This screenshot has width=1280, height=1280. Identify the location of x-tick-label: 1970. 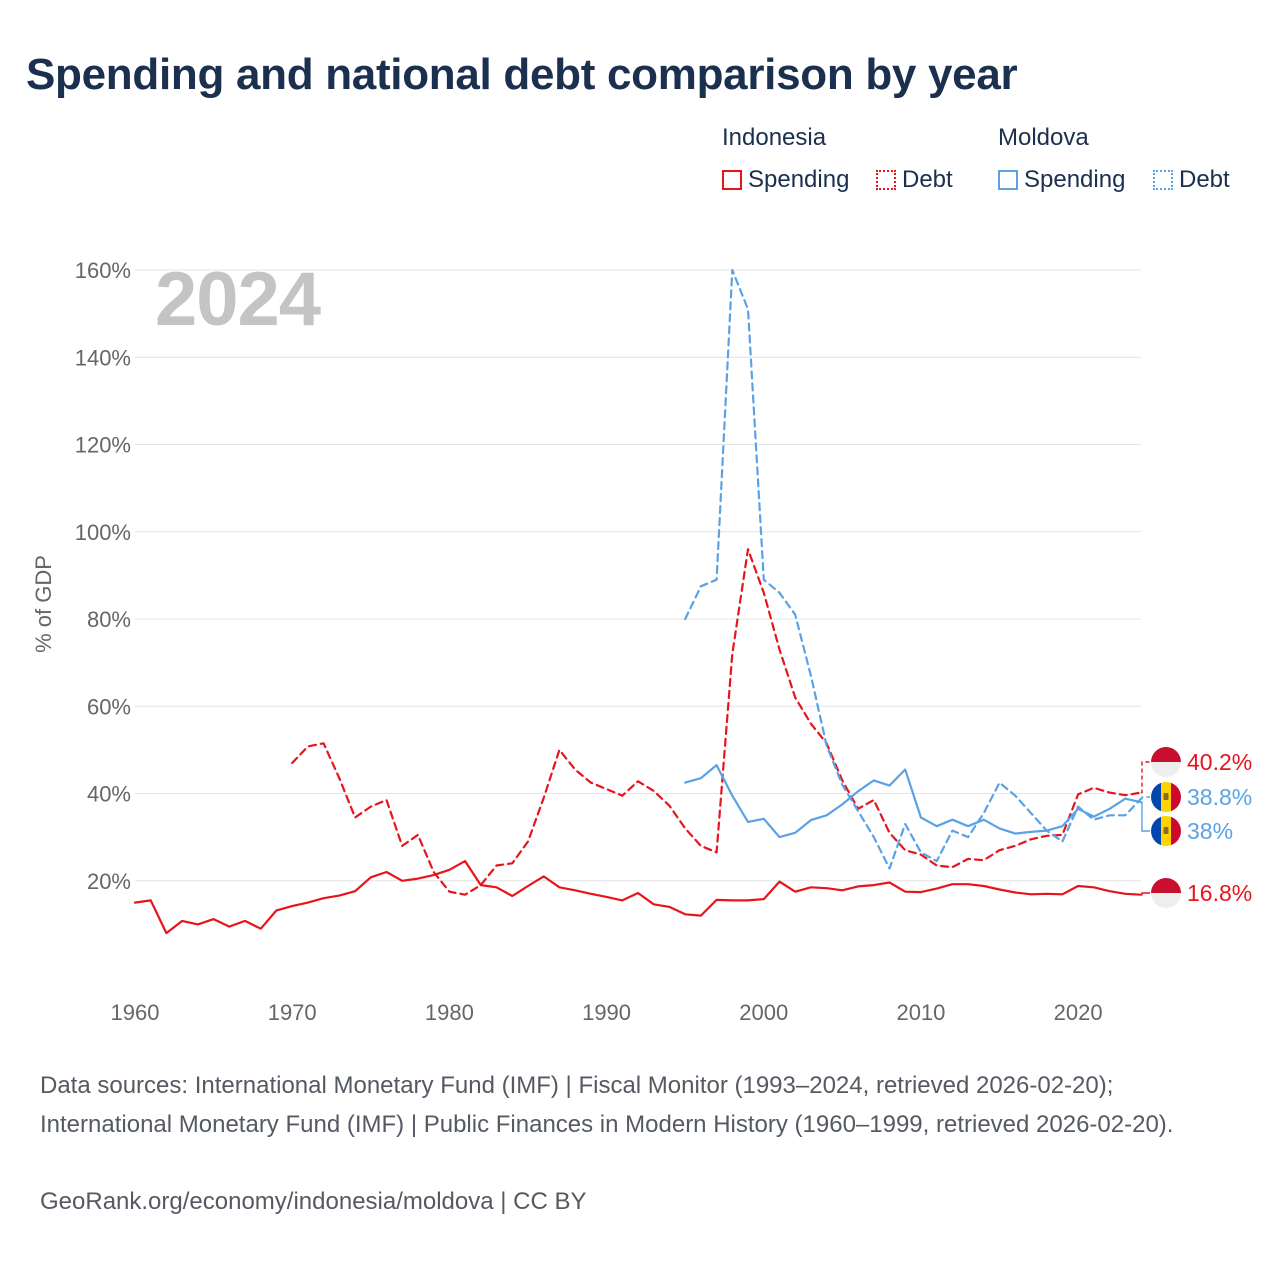
(292, 1012).